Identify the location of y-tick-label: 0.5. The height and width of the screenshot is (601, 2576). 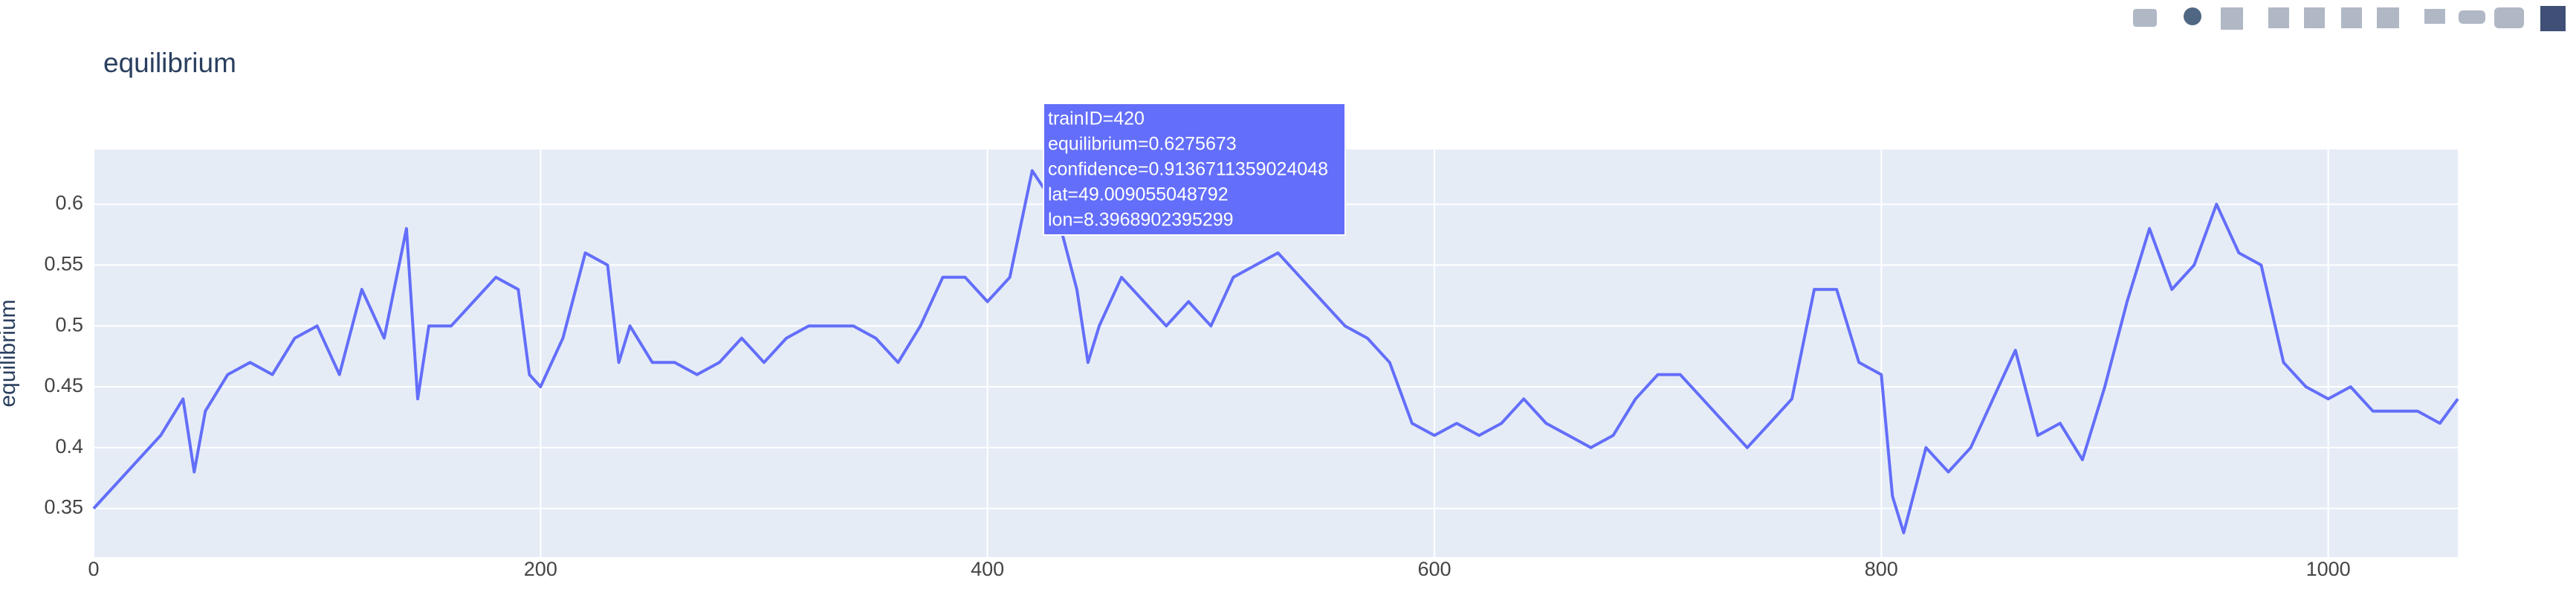
(69, 324).